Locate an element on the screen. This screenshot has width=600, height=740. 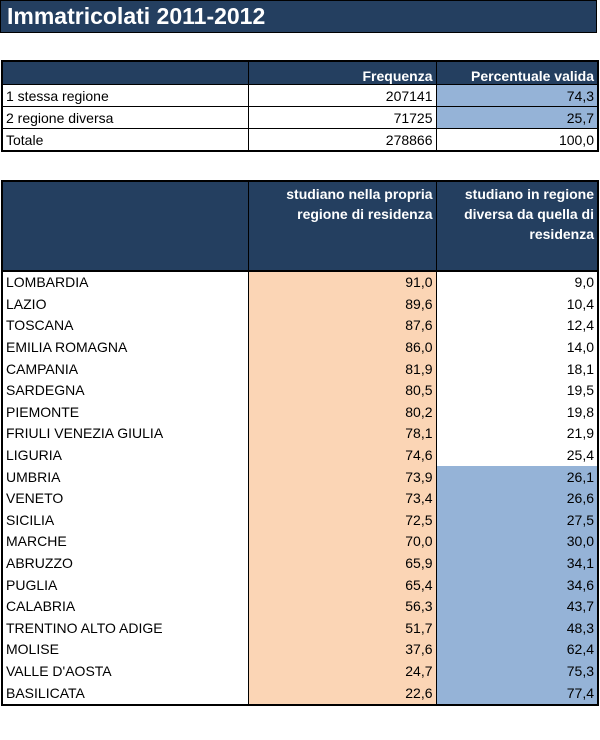
region-row: FRIULI VENEZIA GIULIA 78,1 21,9 is located at coordinates (300, 434).